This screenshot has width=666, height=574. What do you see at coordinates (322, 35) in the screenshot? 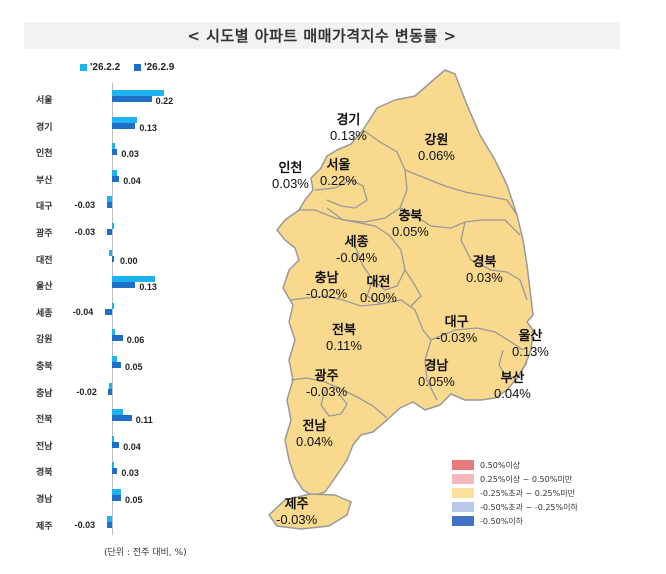
I see `title-bar: < 시도별 아파트 매매가격지수 변동률 >` at bounding box center [322, 35].